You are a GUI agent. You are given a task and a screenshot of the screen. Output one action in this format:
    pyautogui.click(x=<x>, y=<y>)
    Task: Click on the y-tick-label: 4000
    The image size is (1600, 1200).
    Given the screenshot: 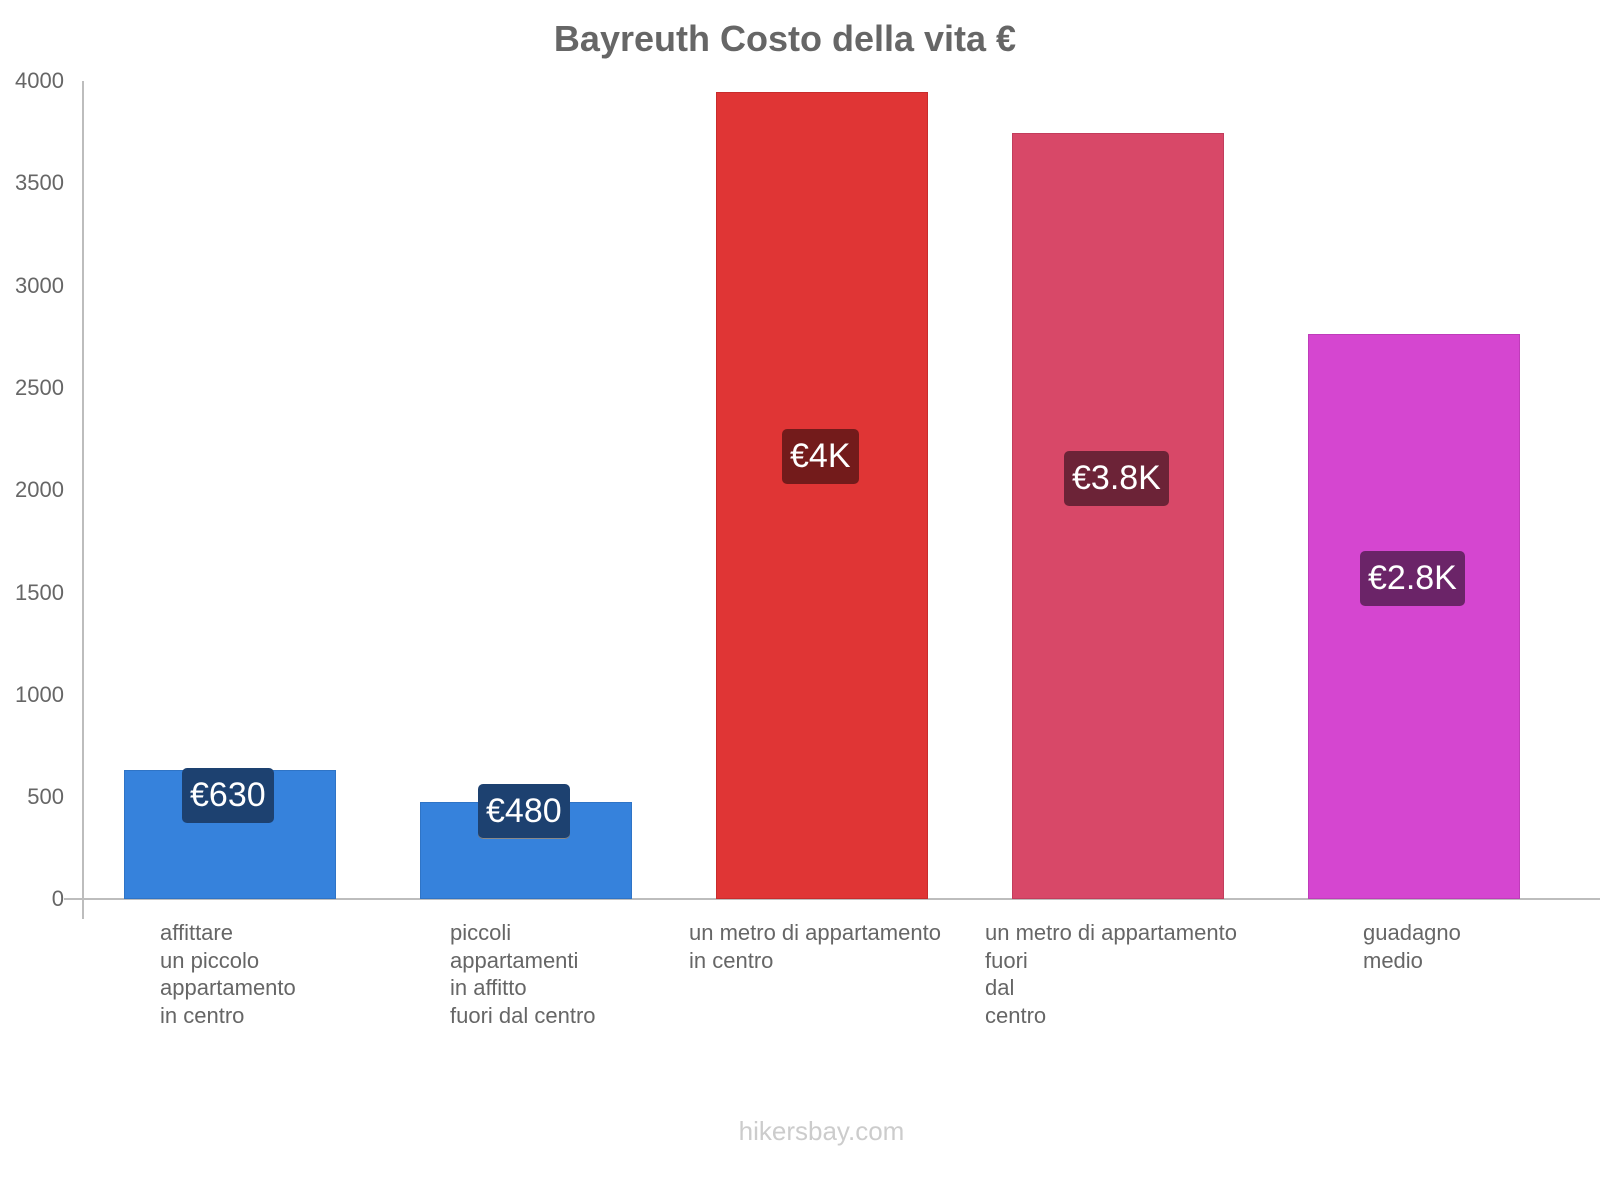 What is the action you would take?
    pyautogui.click(x=39, y=80)
    